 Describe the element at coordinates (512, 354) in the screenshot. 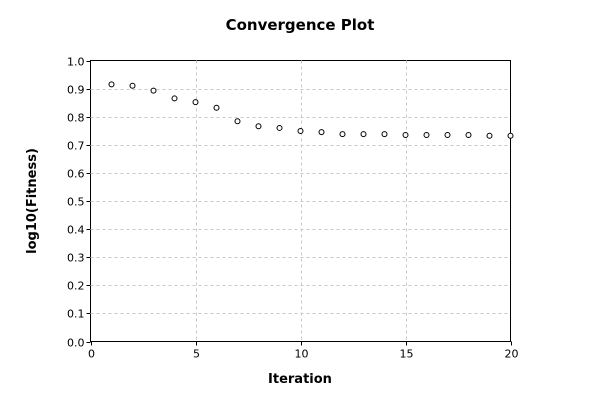

I see `x-tick-label: 20` at that location.